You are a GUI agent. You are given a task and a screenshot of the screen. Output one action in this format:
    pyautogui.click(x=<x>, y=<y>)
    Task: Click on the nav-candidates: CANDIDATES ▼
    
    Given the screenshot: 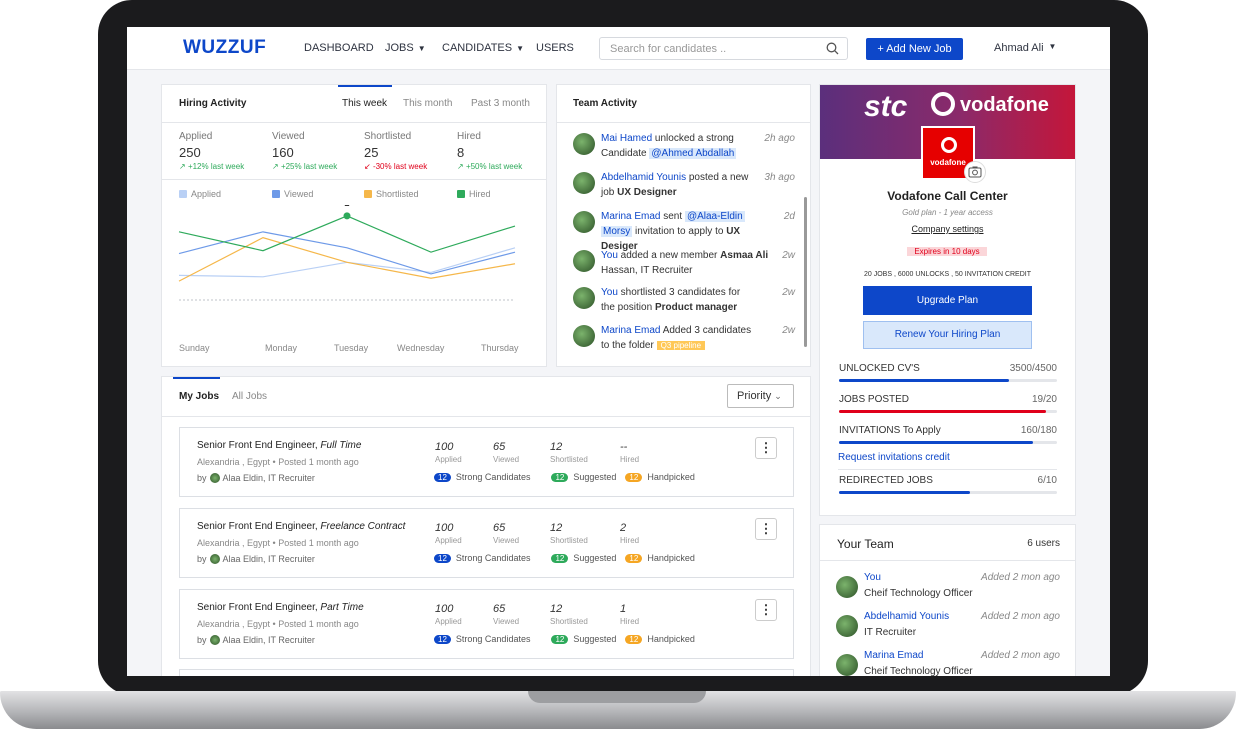 What is the action you would take?
    pyautogui.click(x=483, y=48)
    